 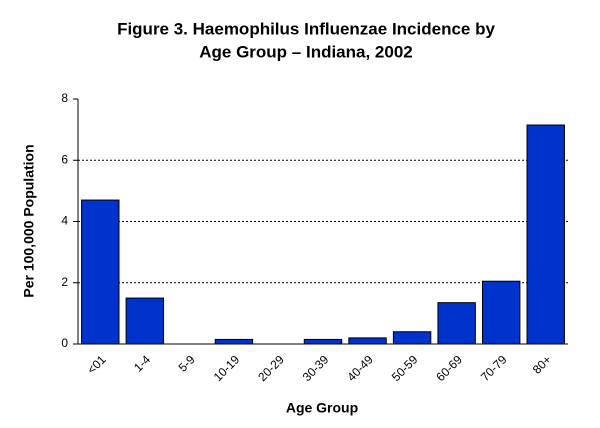 What do you see at coordinates (142, 363) in the screenshot?
I see `x-tick-label: 1-4` at bounding box center [142, 363].